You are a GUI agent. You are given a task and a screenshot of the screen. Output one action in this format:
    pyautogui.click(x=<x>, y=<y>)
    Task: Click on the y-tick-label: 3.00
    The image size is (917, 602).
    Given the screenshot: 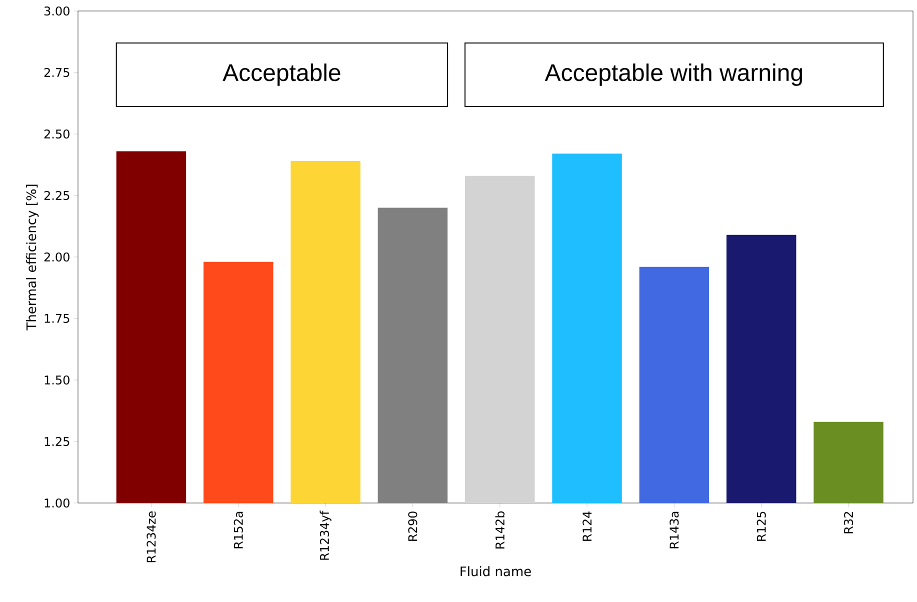 What is the action you would take?
    pyautogui.click(x=57, y=11)
    